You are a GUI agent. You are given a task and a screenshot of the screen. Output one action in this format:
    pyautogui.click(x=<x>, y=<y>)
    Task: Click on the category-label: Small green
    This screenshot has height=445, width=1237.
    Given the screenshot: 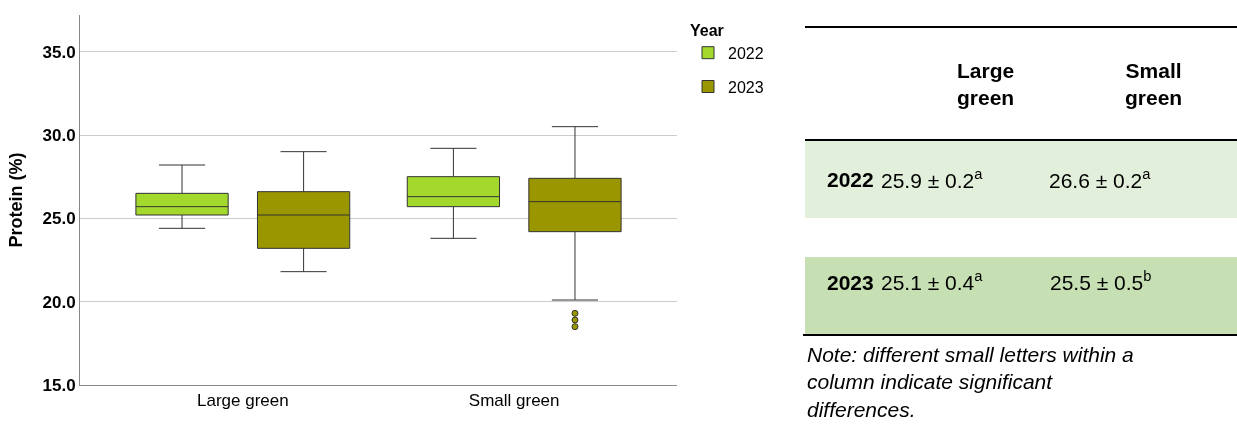 What is the action you would take?
    pyautogui.click(x=1154, y=84)
    